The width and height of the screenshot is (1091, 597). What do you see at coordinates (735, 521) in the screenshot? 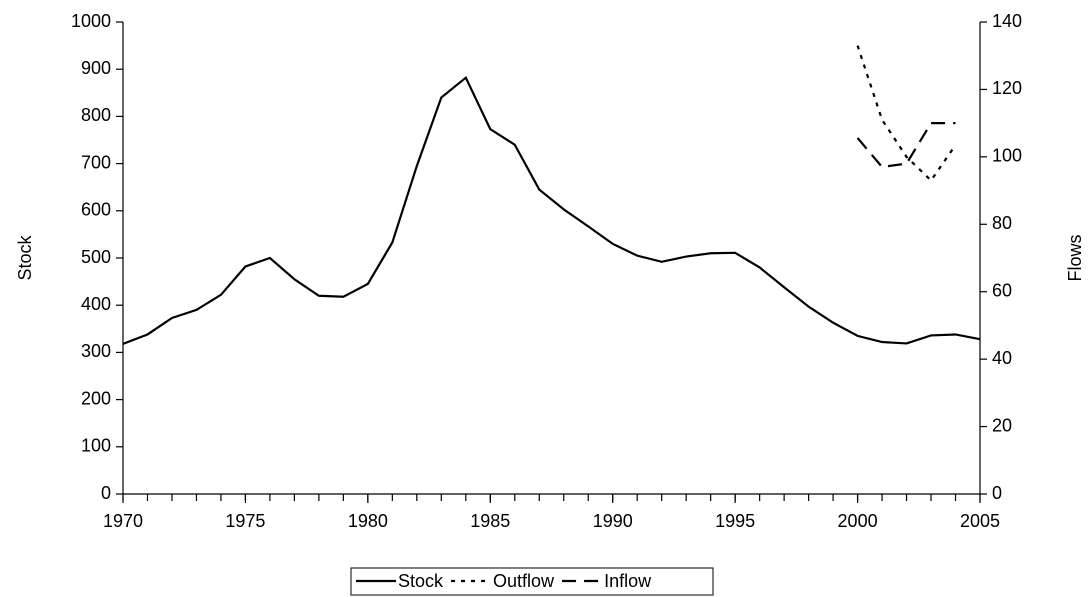
I see `x-tick-label: 1995` at bounding box center [735, 521].